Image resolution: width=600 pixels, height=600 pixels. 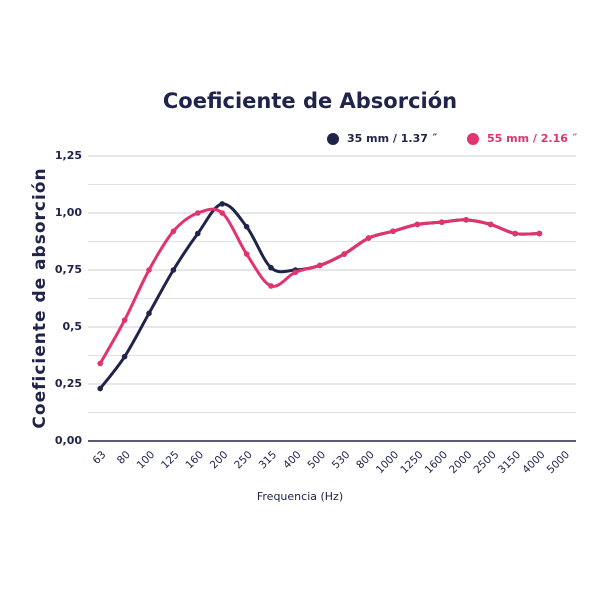 I want to click on x-tick-label: 200, so click(x=219, y=460).